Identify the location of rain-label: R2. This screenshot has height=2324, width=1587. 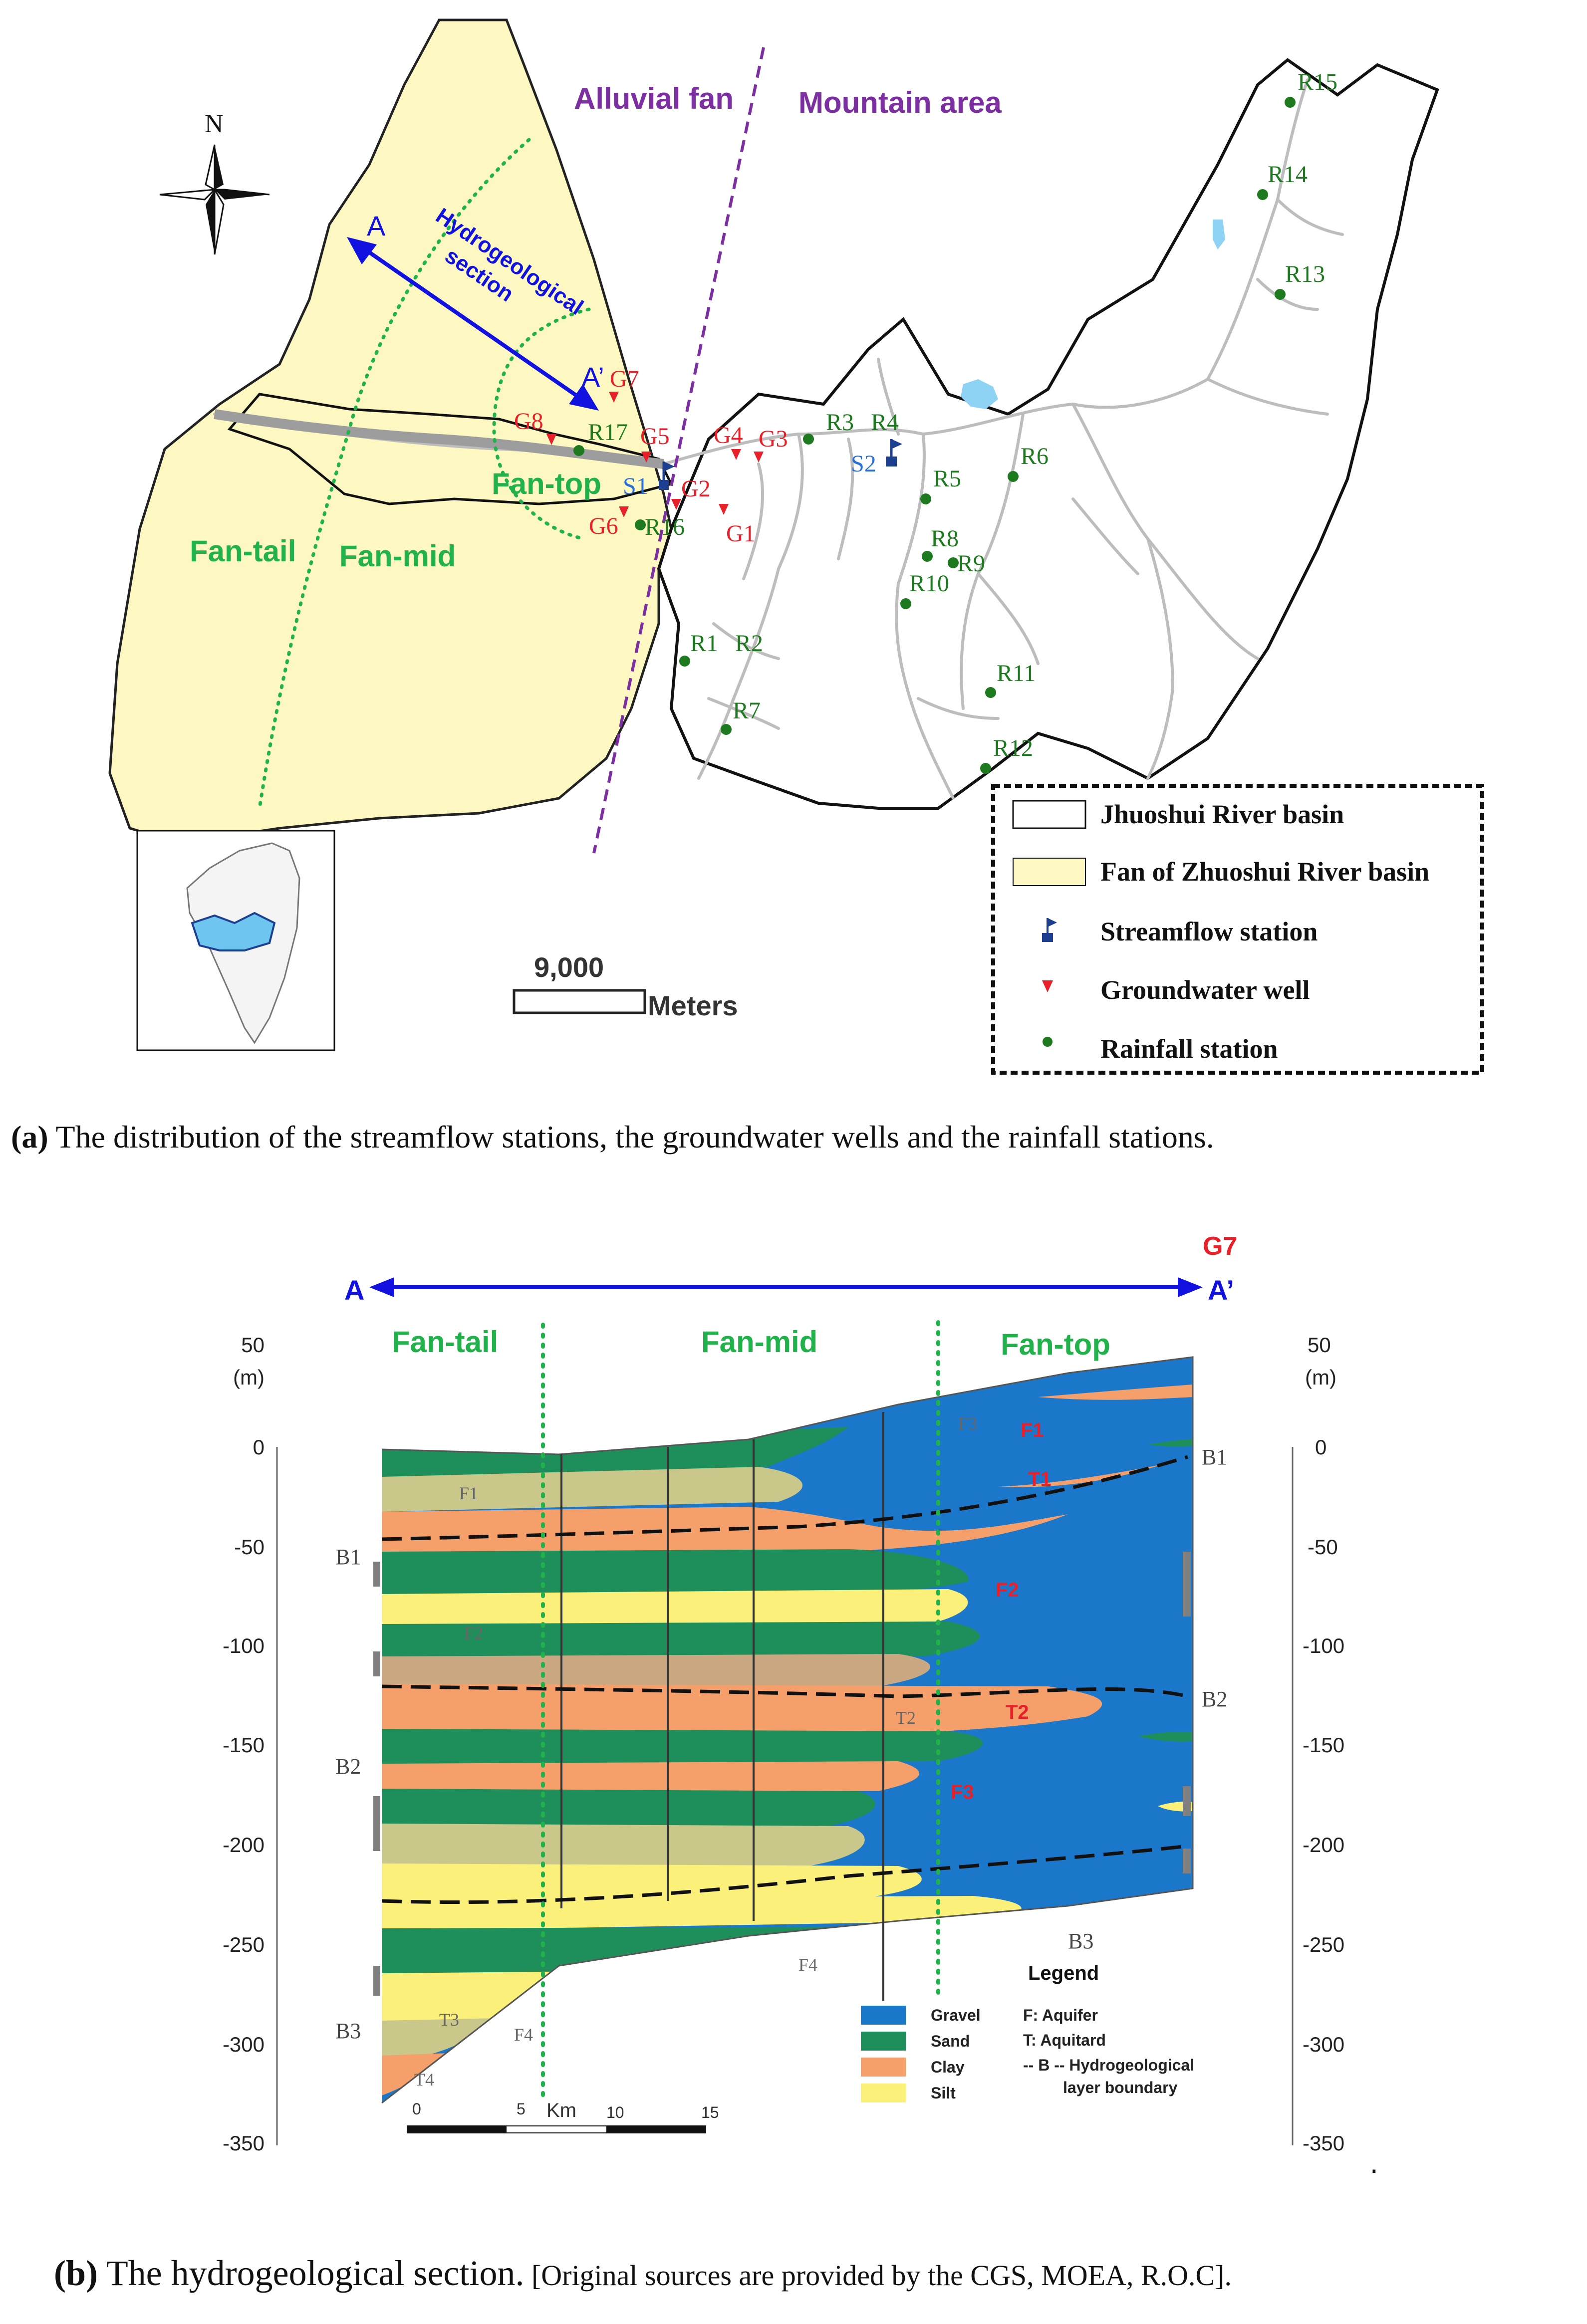
(749, 643).